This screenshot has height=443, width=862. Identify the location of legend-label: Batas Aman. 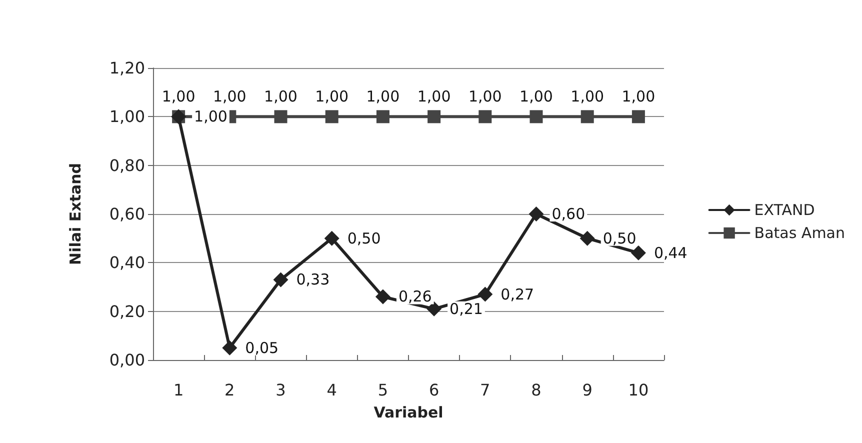
(800, 233).